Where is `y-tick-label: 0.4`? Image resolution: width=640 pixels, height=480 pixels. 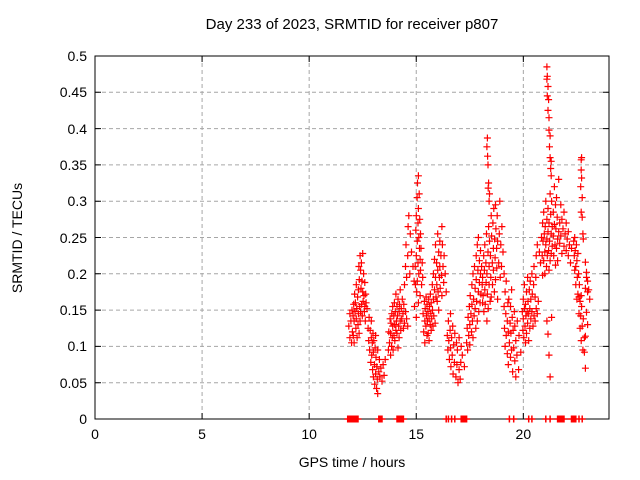 y-tick-label: 0.4 is located at coordinates (77, 128).